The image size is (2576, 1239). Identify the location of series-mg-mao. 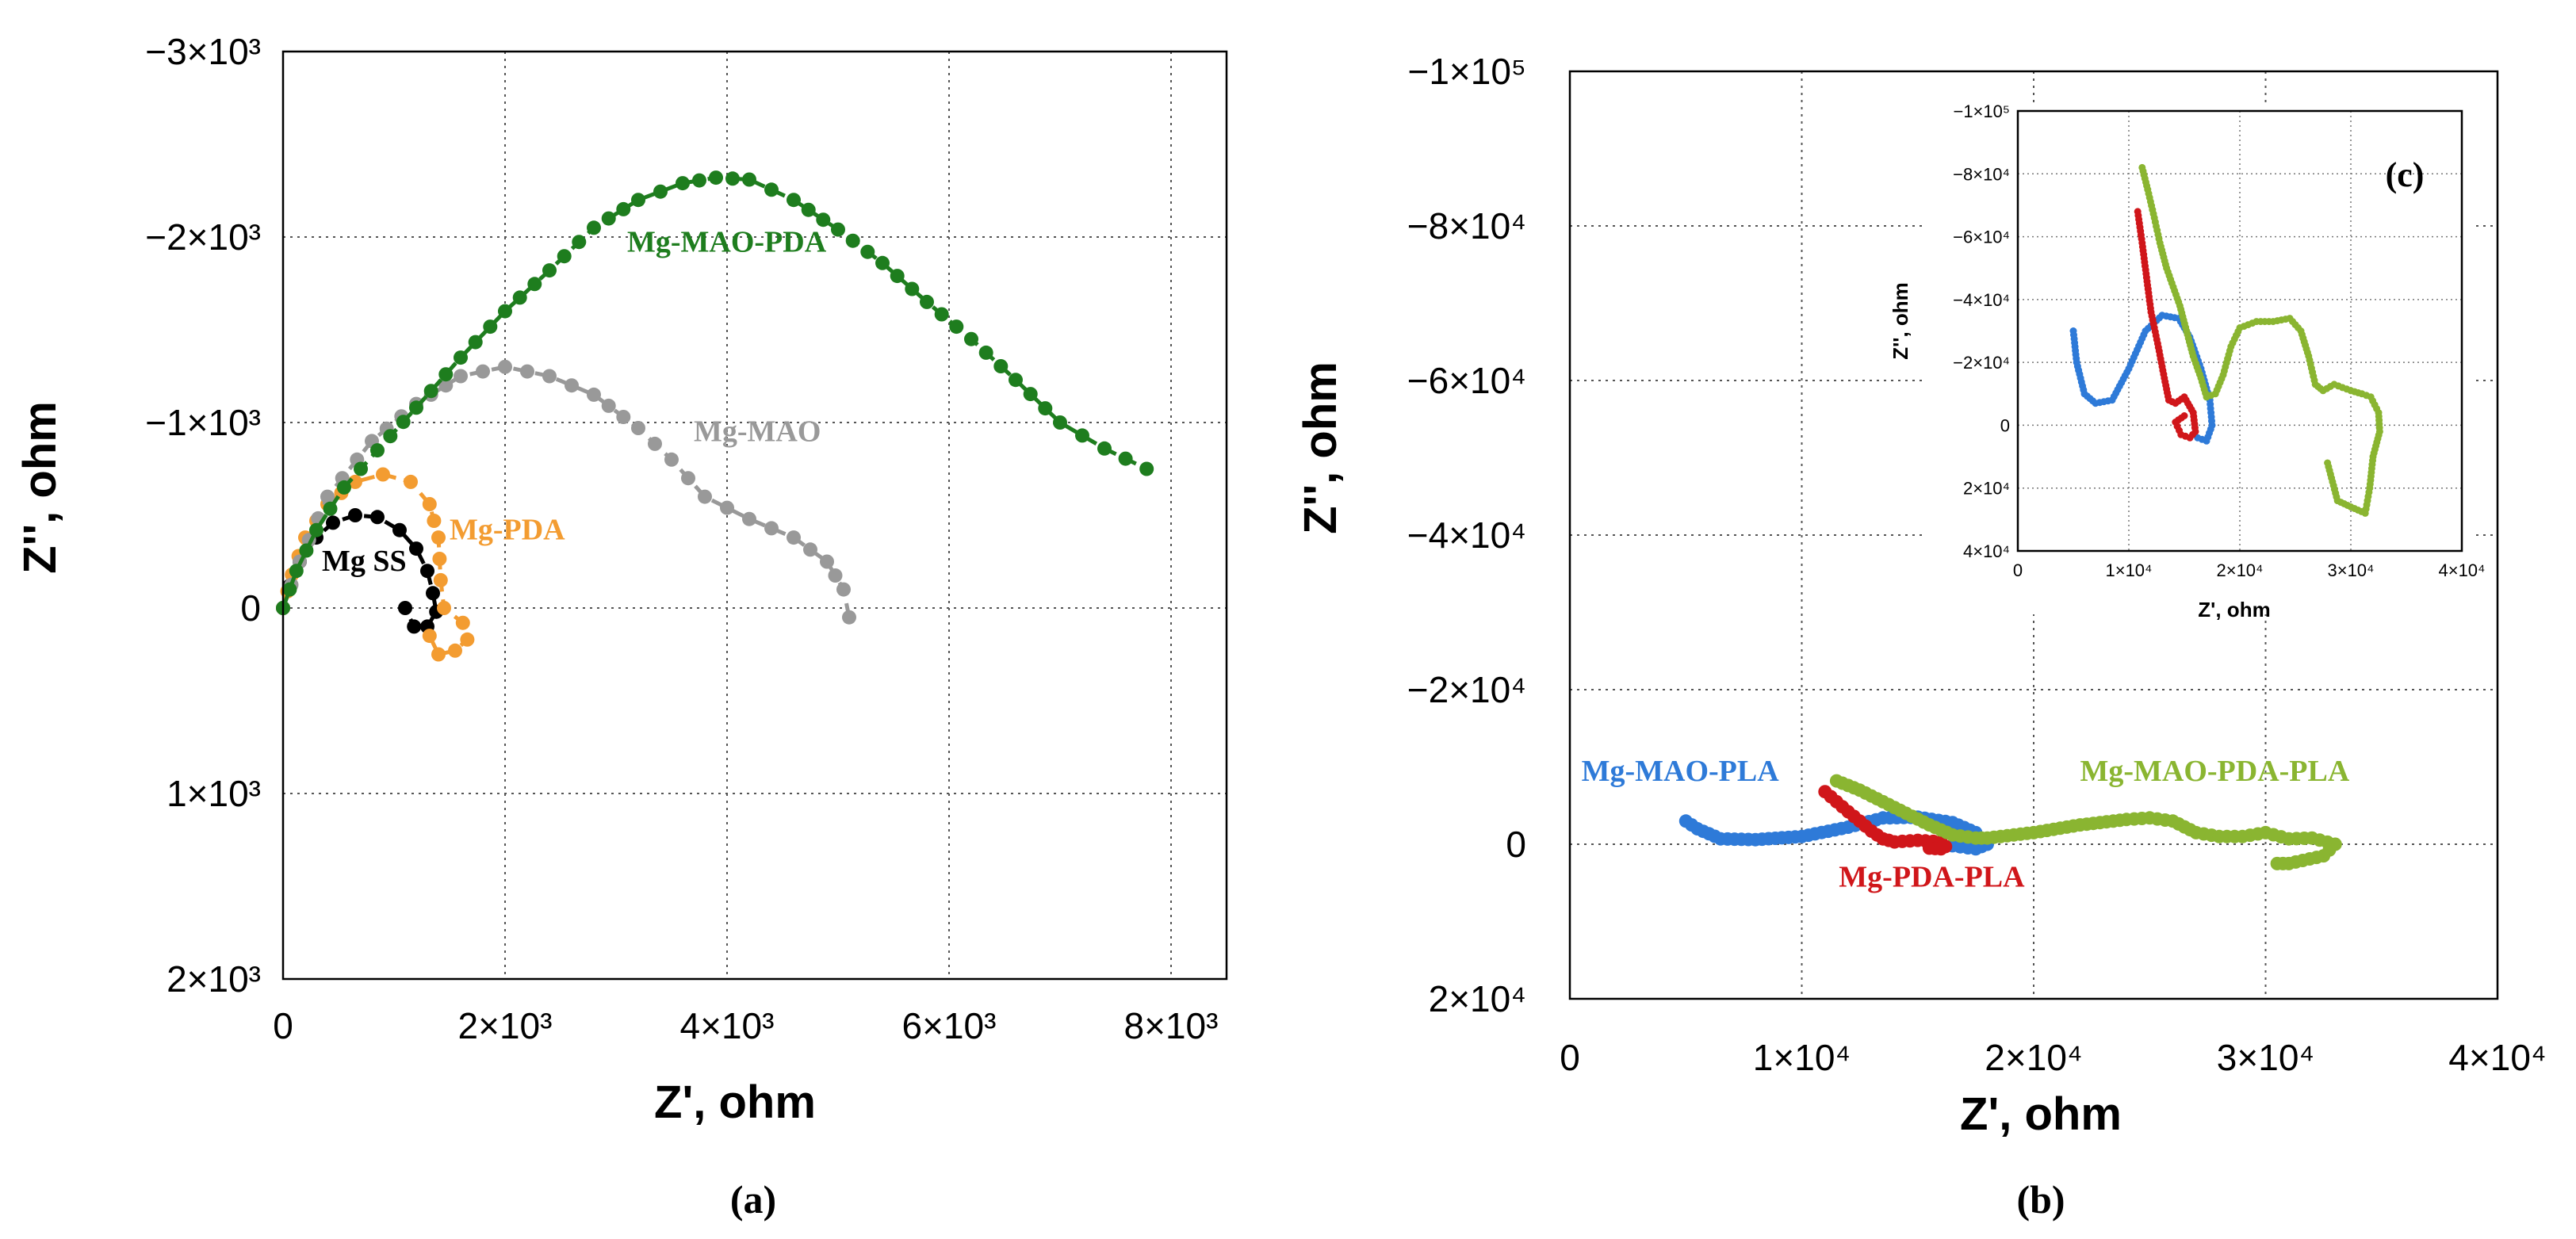
(566, 492).